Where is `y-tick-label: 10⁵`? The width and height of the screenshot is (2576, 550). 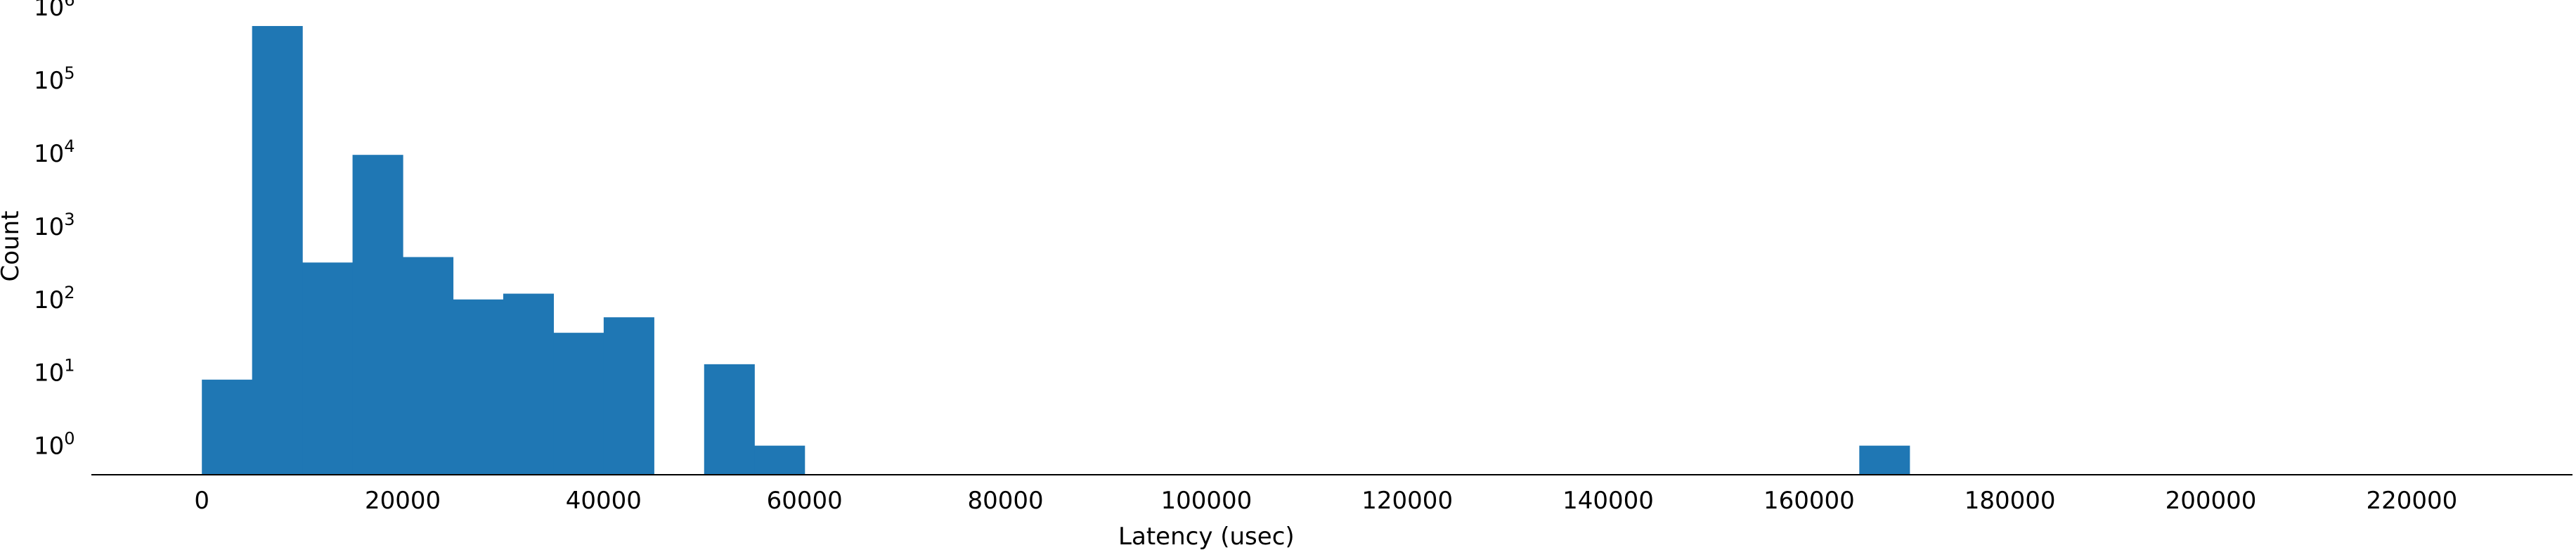 y-tick-label: 10⁵ is located at coordinates (55, 79).